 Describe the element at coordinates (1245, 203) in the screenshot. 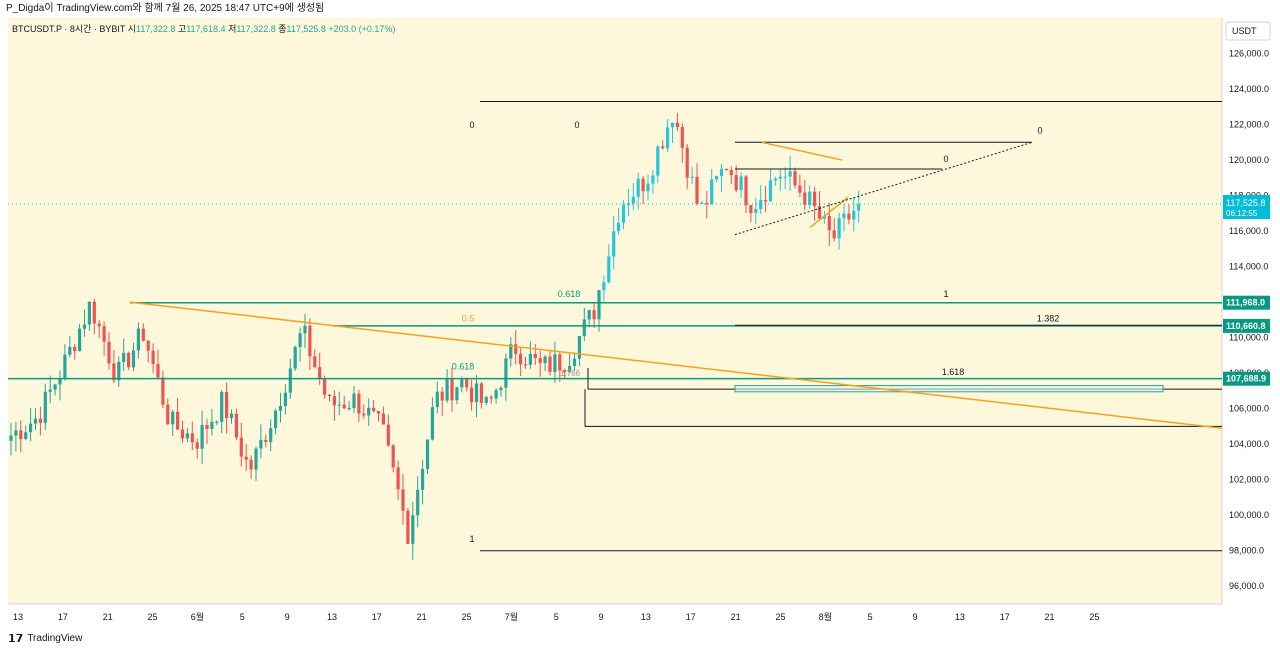

I see `current-price-label: 117,525.8` at that location.